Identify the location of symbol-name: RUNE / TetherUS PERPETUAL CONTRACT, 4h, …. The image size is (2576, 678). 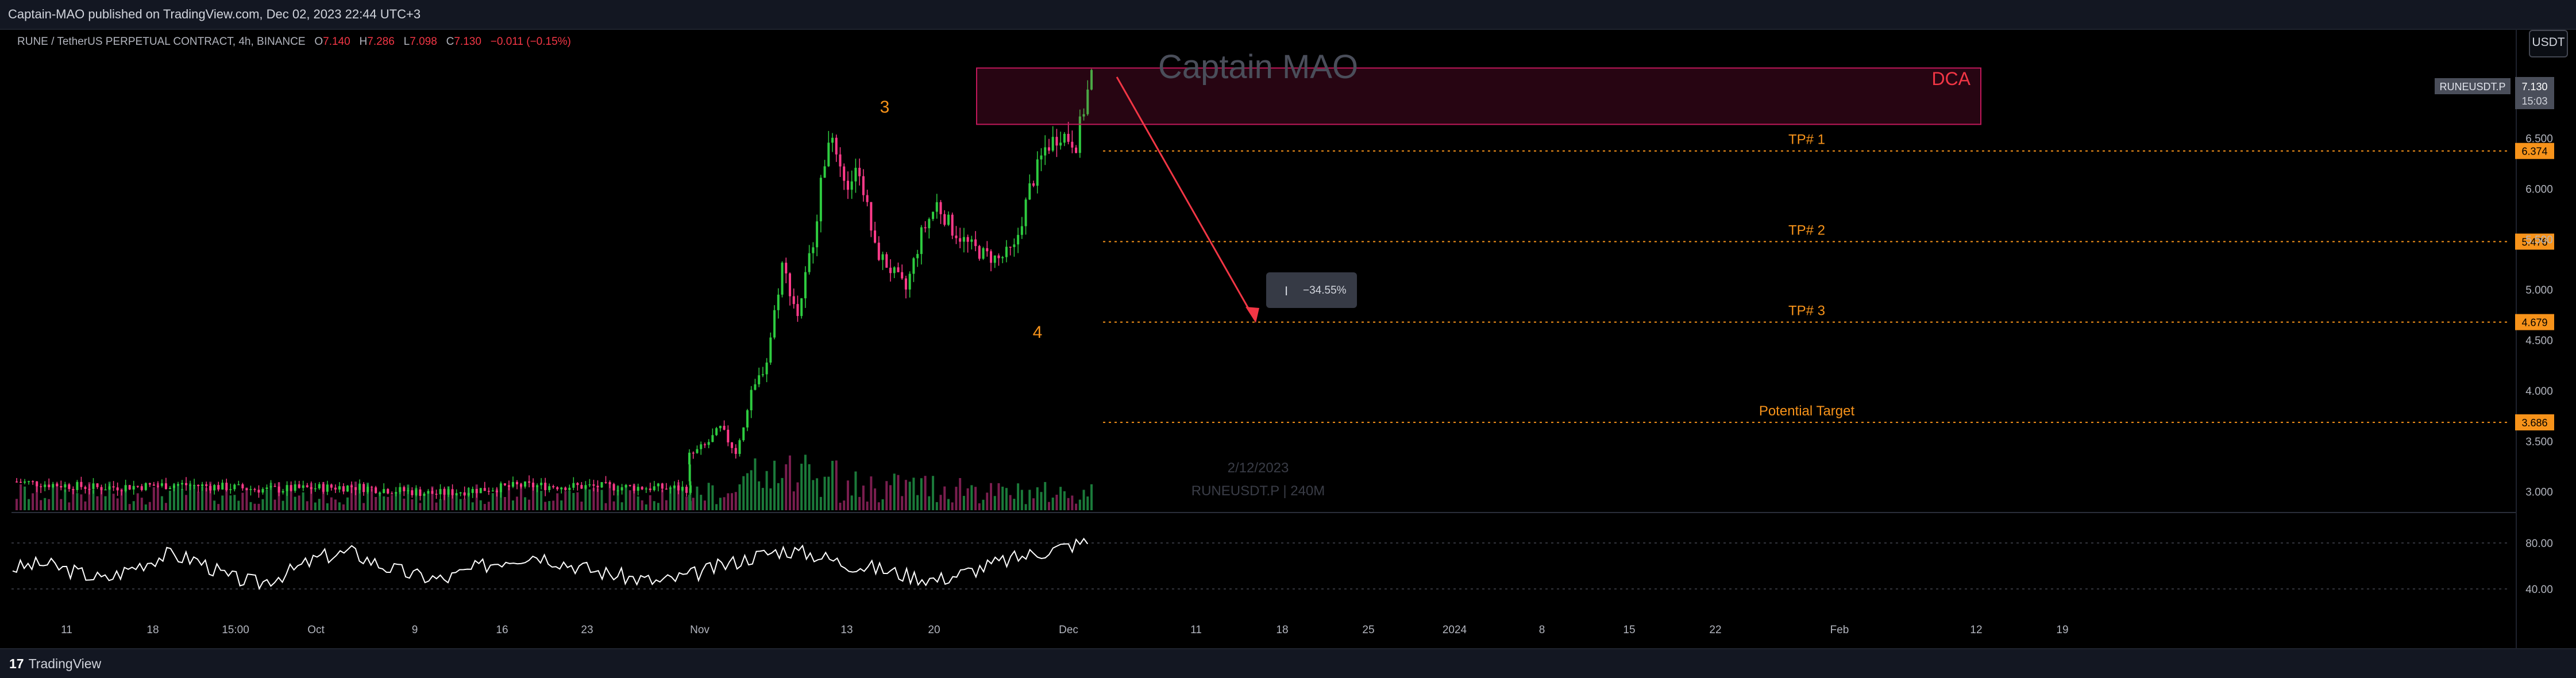
(161, 42).